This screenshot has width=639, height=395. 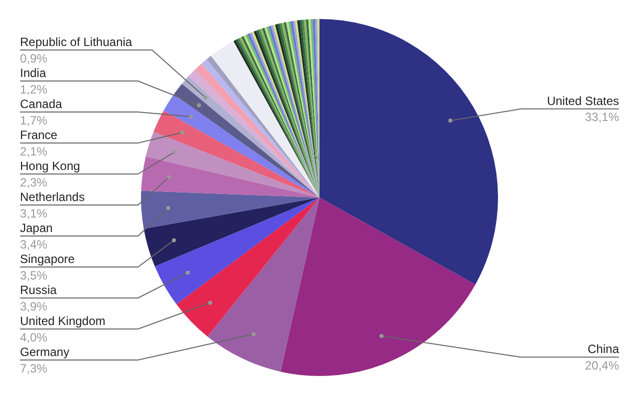 What do you see at coordinates (34, 337) in the screenshot?
I see `data-label: 4,0%` at bounding box center [34, 337].